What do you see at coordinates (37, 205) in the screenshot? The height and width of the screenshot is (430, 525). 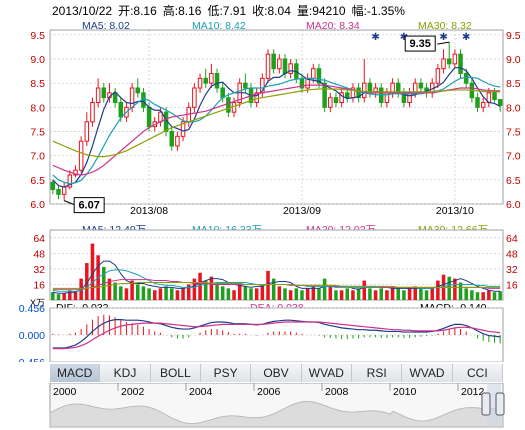 I see `price-y-tick-left: 6.0` at bounding box center [37, 205].